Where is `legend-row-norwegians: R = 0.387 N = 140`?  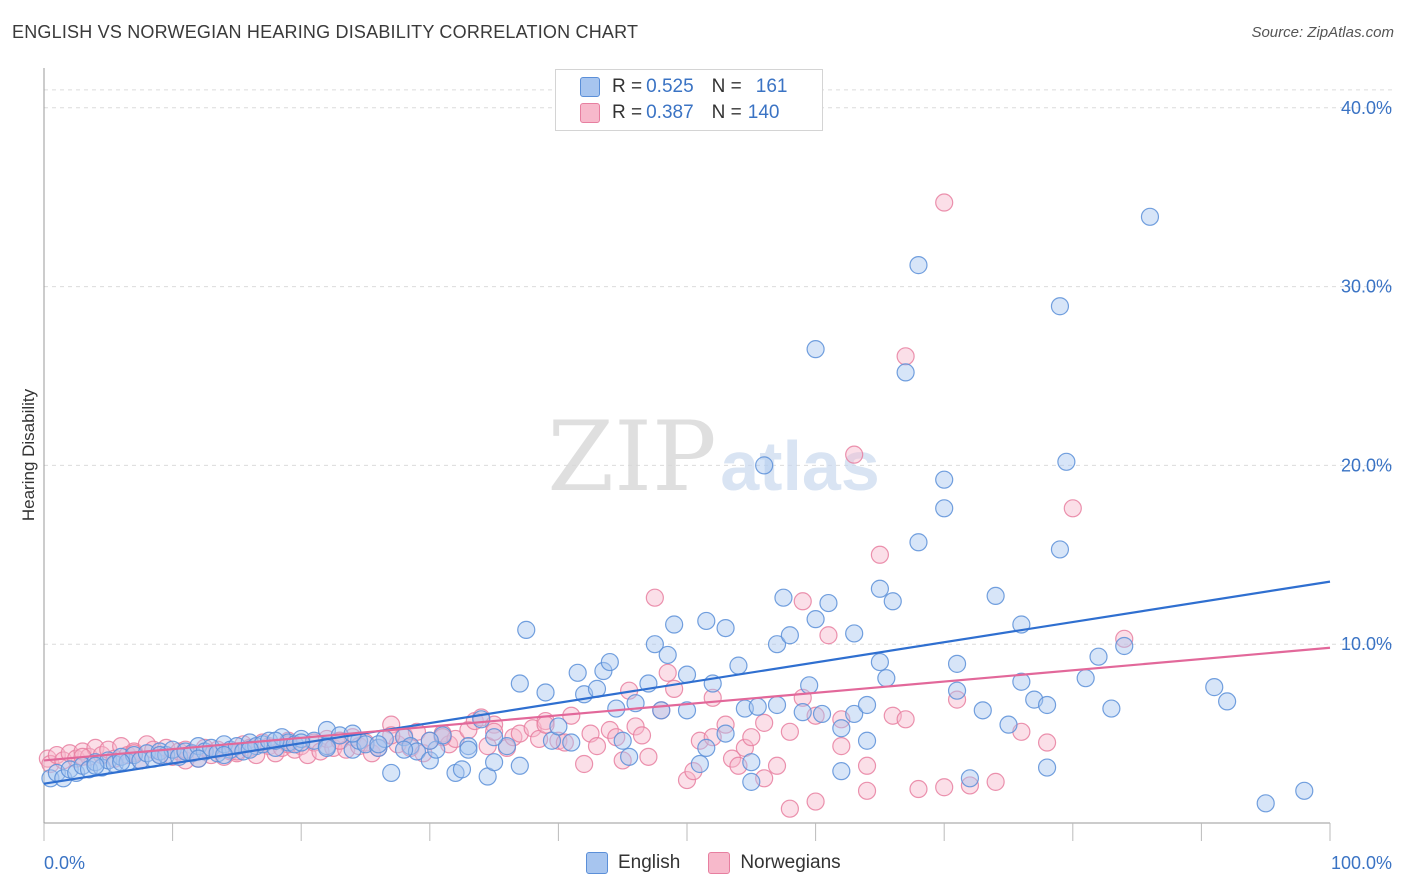
legend-row-norwegians: R = 0.387 N = 140 is located at coordinates (679, 113).